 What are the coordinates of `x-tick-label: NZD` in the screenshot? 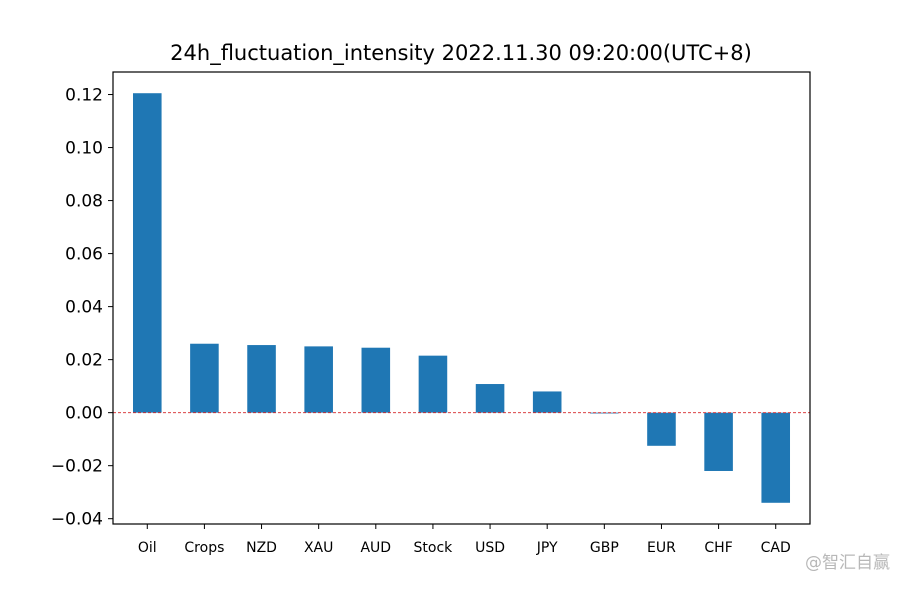 It's located at (261, 548).